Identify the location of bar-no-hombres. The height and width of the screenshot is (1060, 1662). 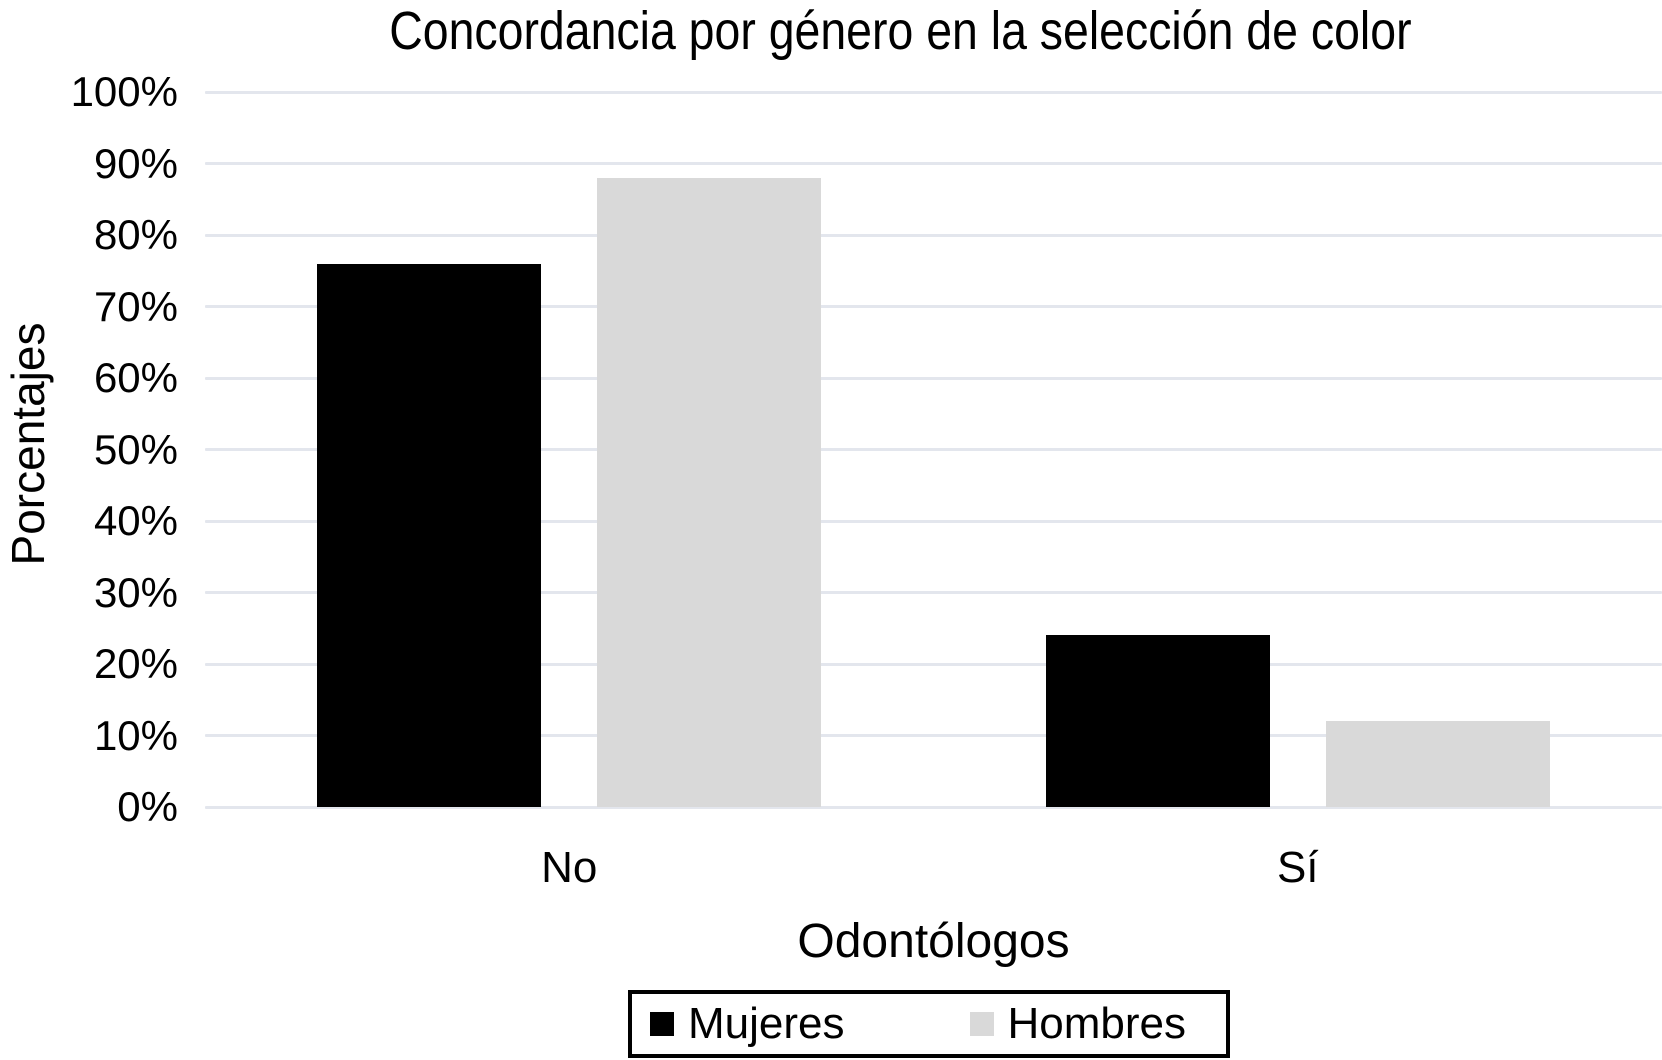
(709, 492).